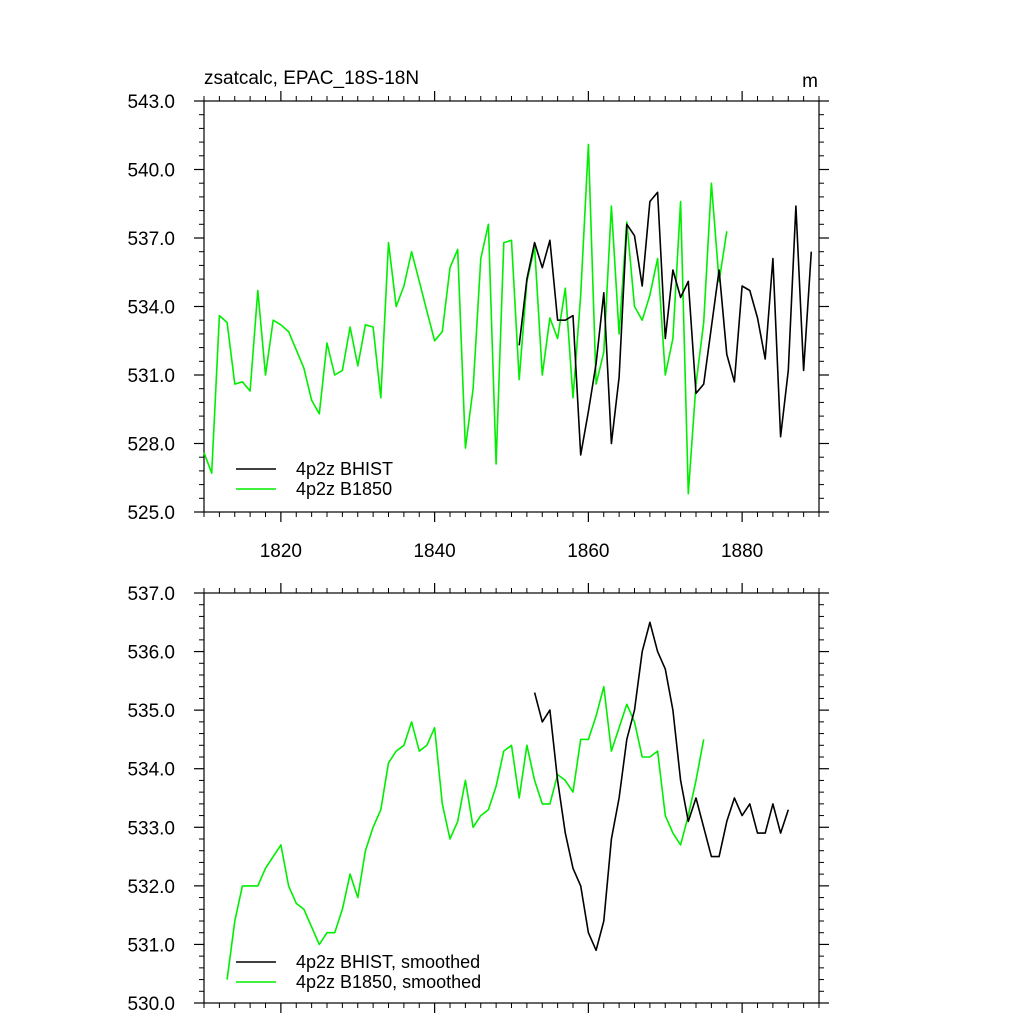 This screenshot has width=1024, height=1024. Describe the element at coordinates (810, 81) in the screenshot. I see `units-label: m` at that location.